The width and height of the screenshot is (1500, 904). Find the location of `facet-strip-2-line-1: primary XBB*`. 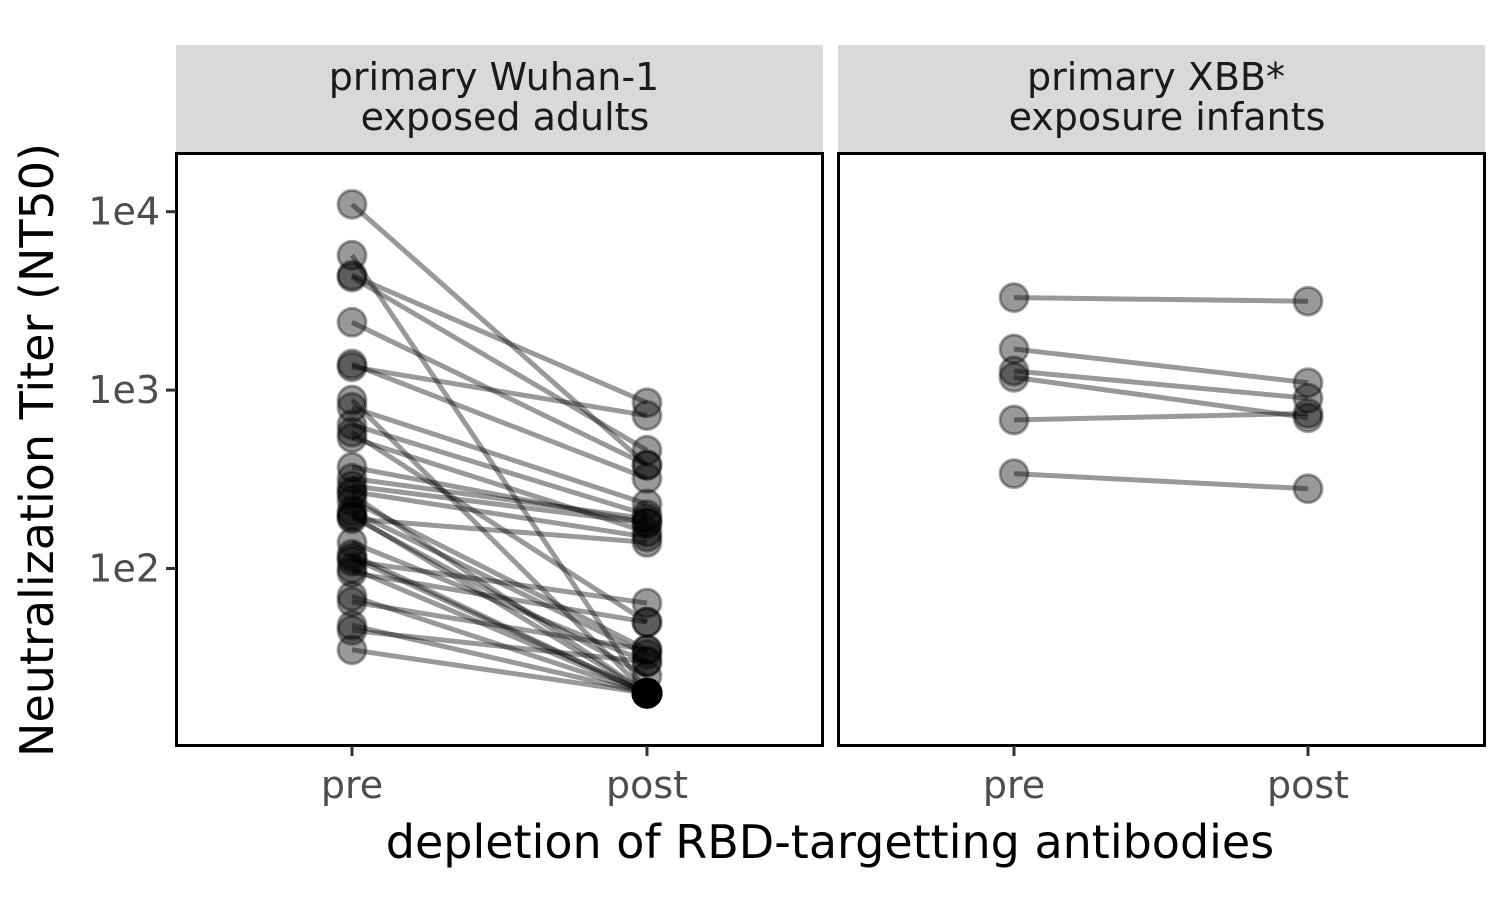

facet-strip-2-line-1: primary XBB* is located at coordinates (1156, 77).